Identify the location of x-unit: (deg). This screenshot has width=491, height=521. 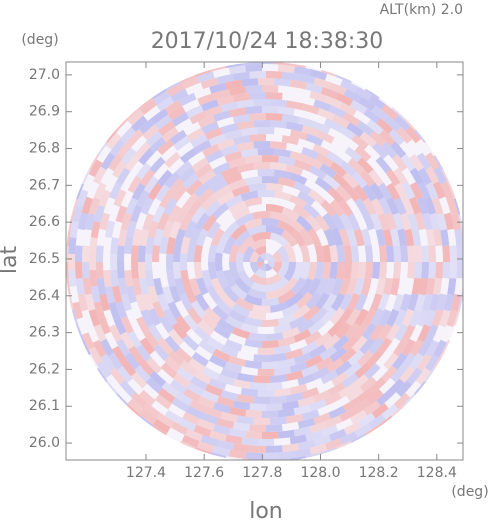
(469, 492).